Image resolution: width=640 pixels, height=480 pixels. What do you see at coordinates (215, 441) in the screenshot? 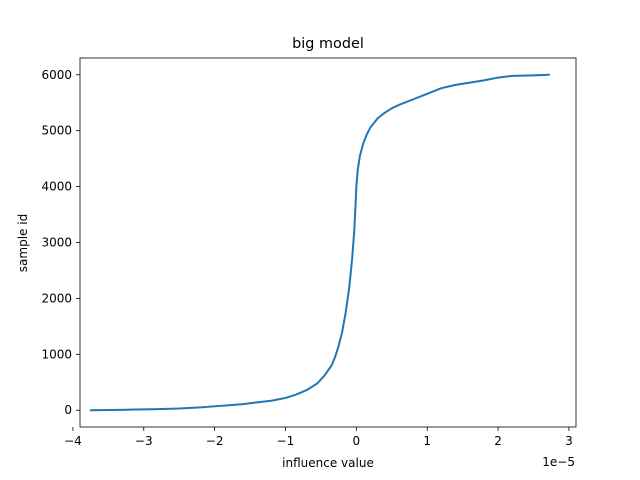
I see `x-tick-label: −2` at bounding box center [215, 441].